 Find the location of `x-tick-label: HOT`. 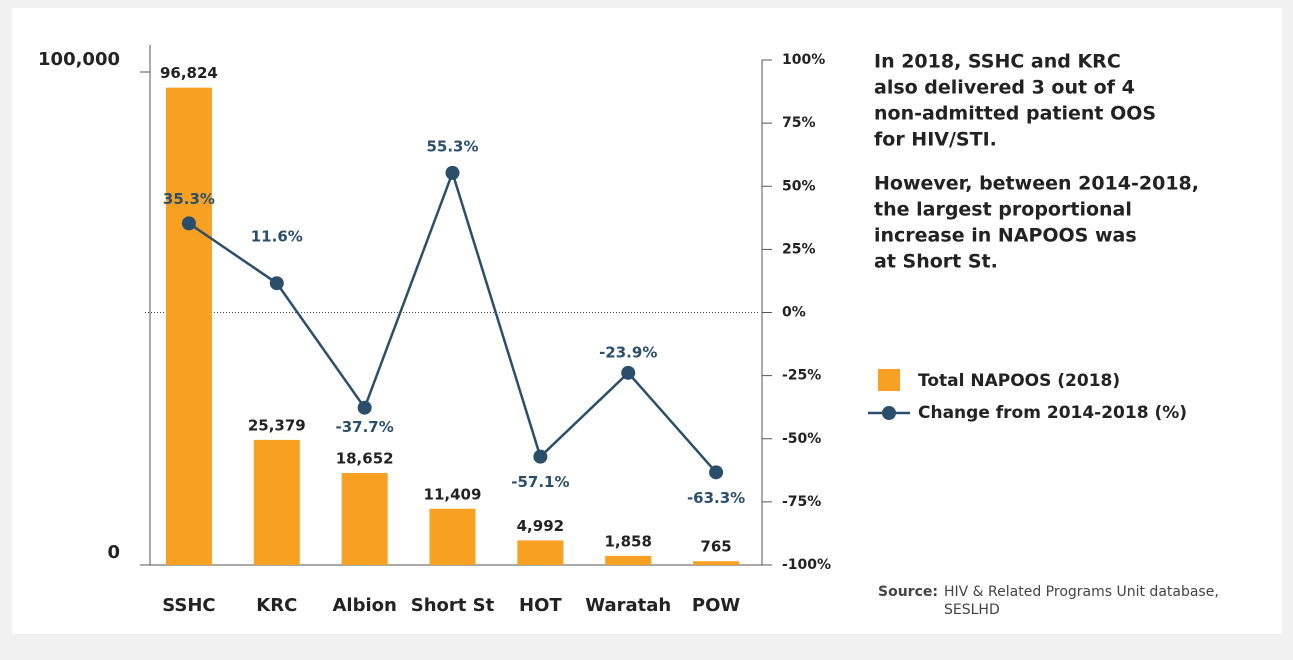

x-tick-label: HOT is located at coordinates (540, 605).